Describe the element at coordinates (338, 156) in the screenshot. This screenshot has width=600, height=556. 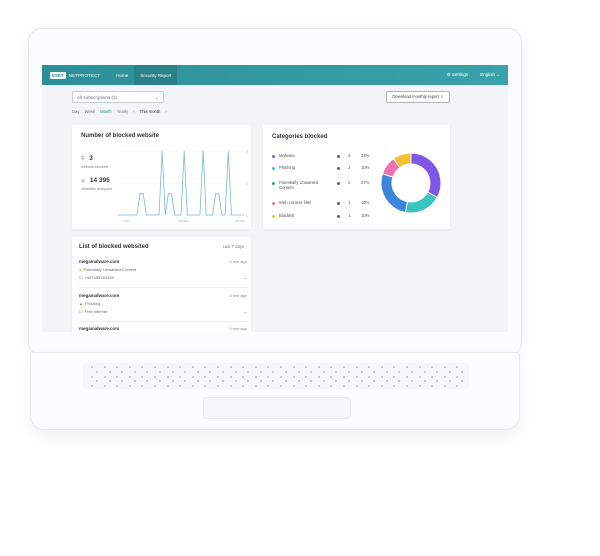
I see `bullet-icon` at that location.